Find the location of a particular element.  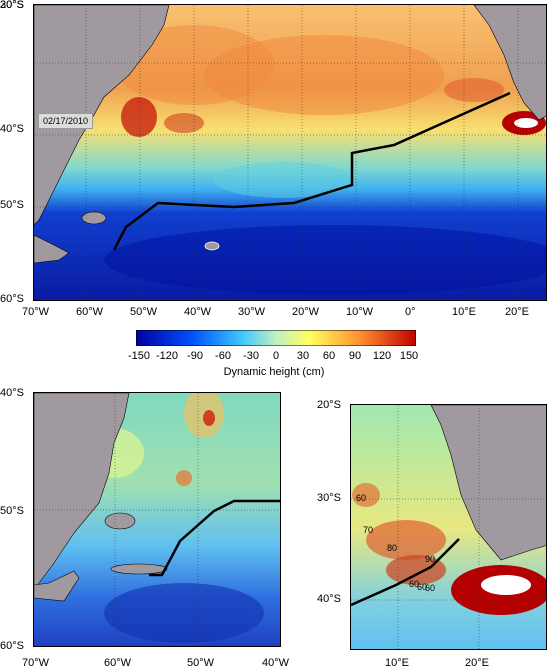

colorbar-tick: -150 is located at coordinates (139, 356).